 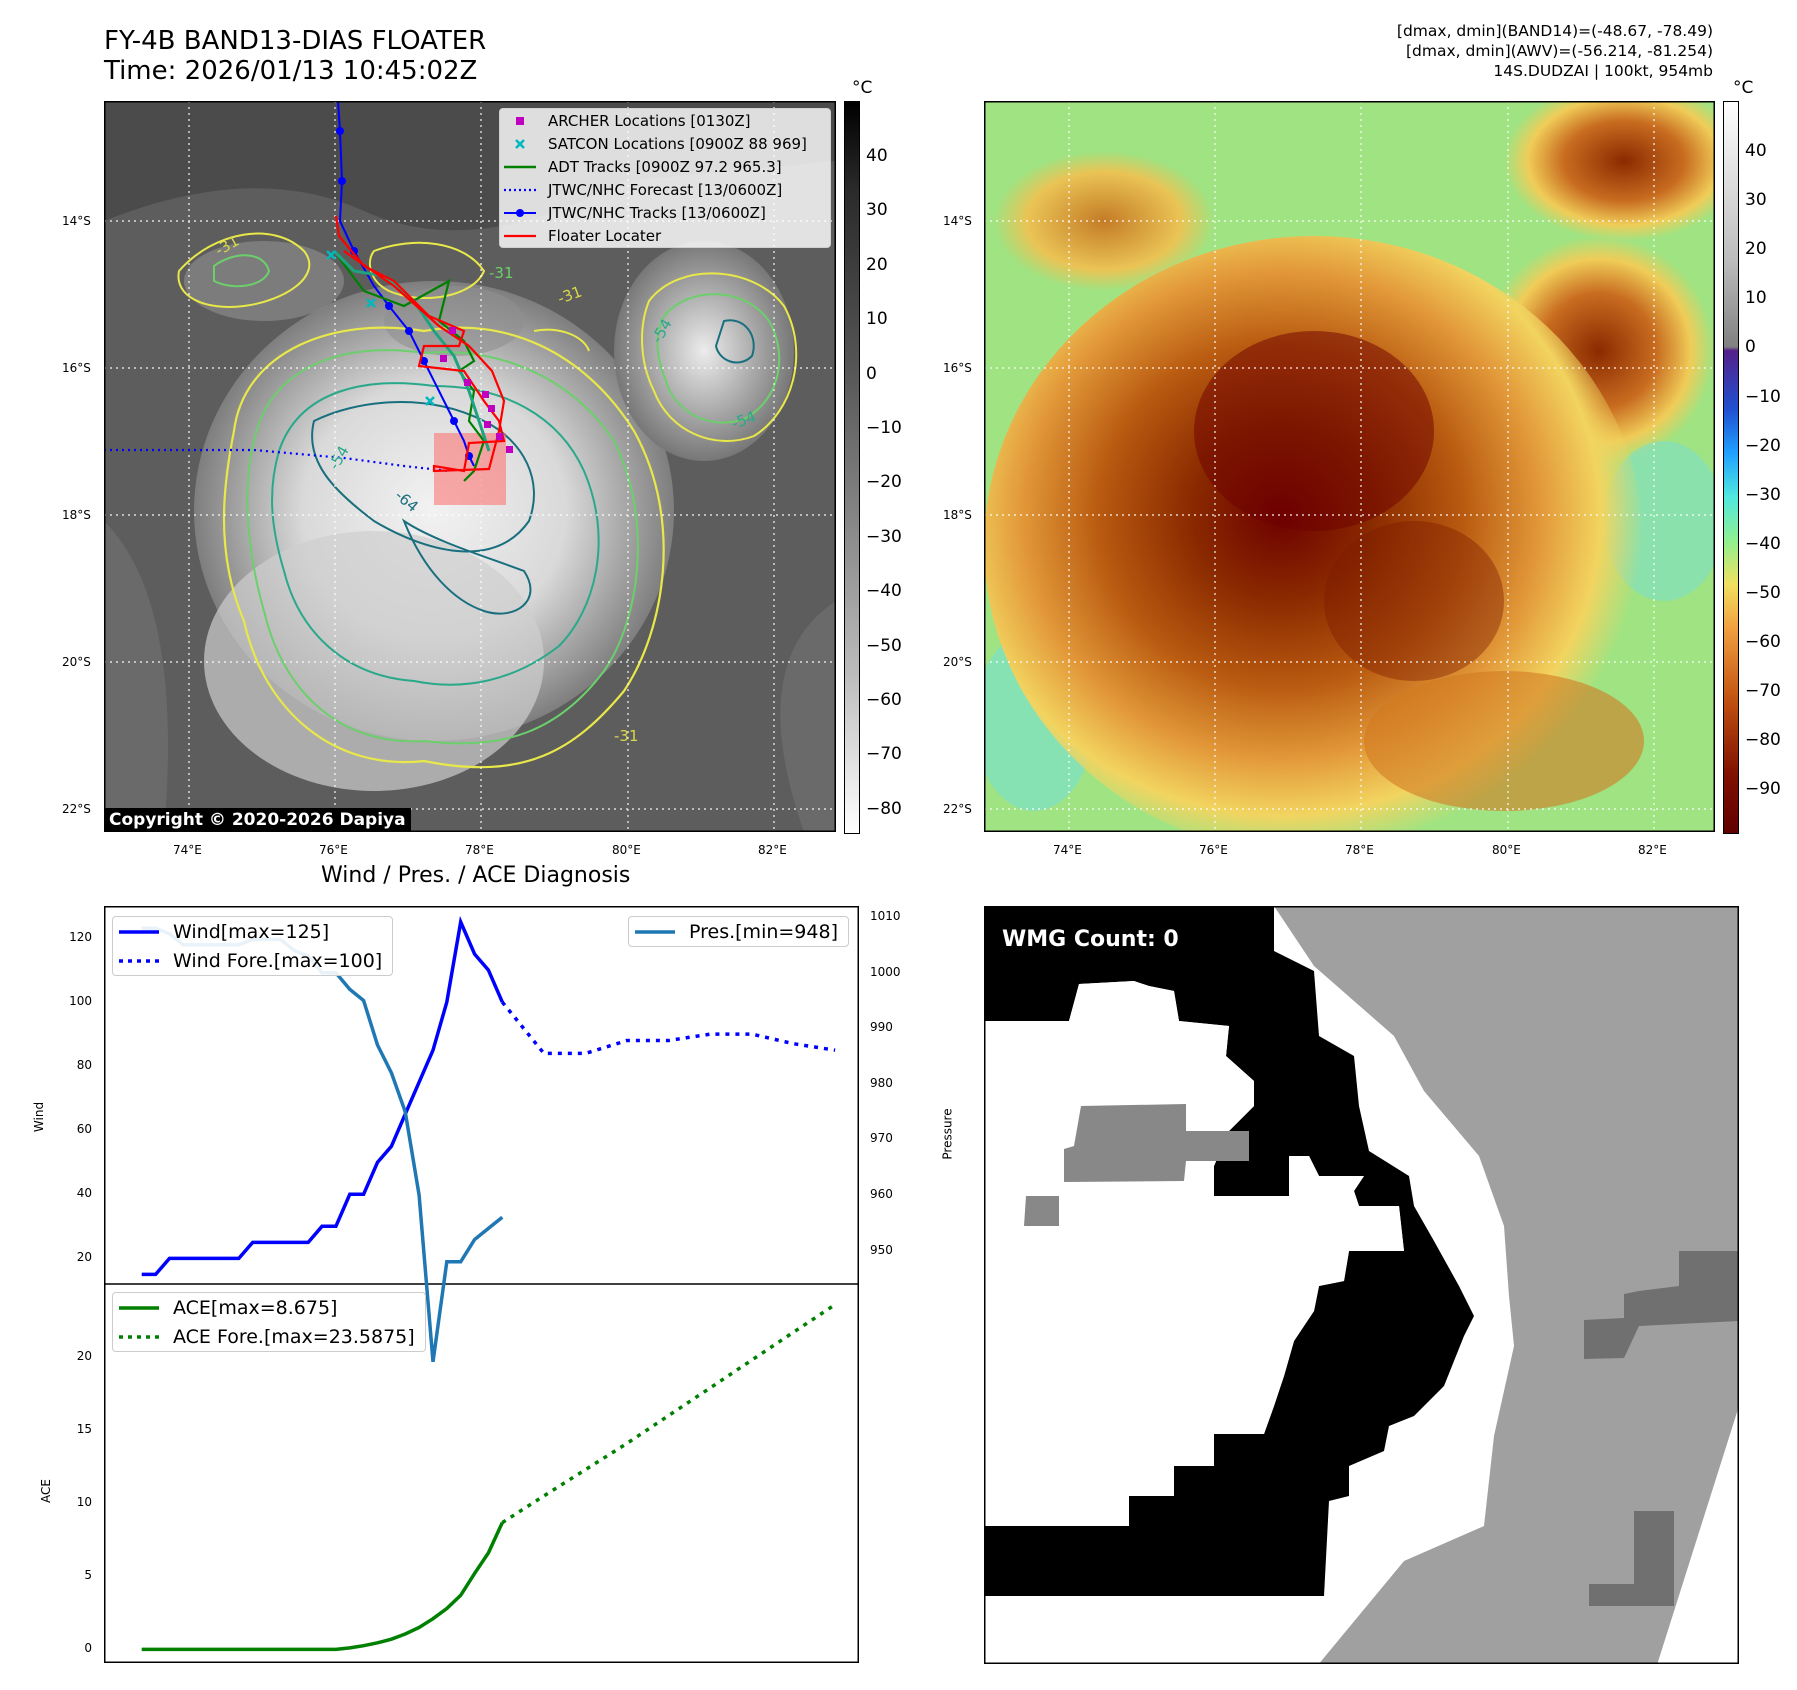 What do you see at coordinates (45, 1491) in the screenshot?
I see `ace-axis-label: ACE` at bounding box center [45, 1491].